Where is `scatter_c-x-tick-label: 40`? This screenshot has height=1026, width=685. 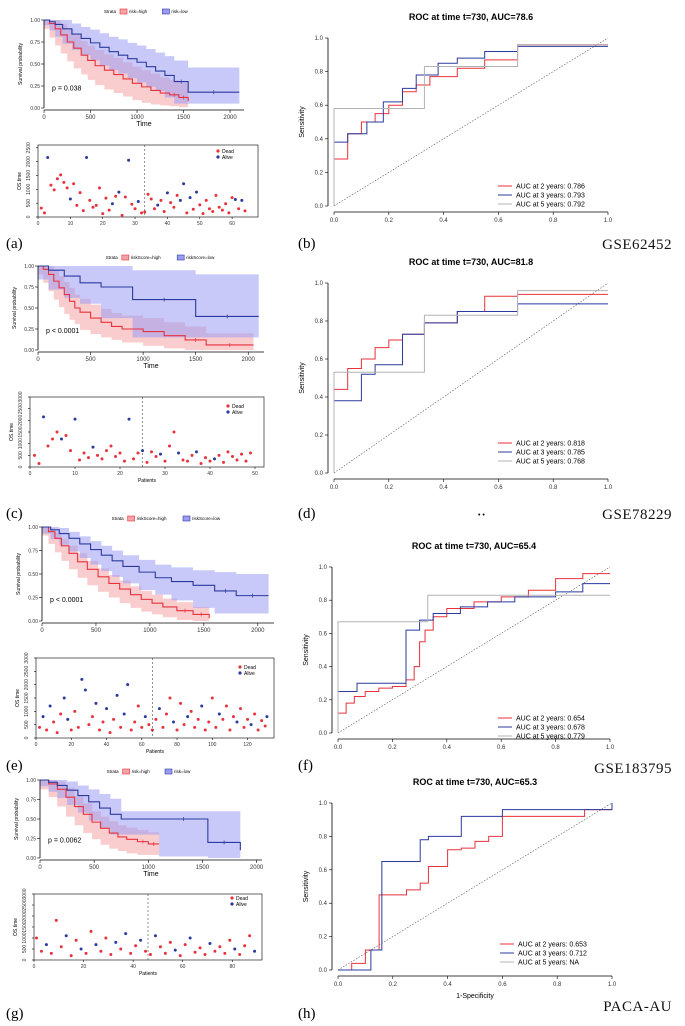
scatter_c-x-tick-label: 40 is located at coordinates (210, 474).